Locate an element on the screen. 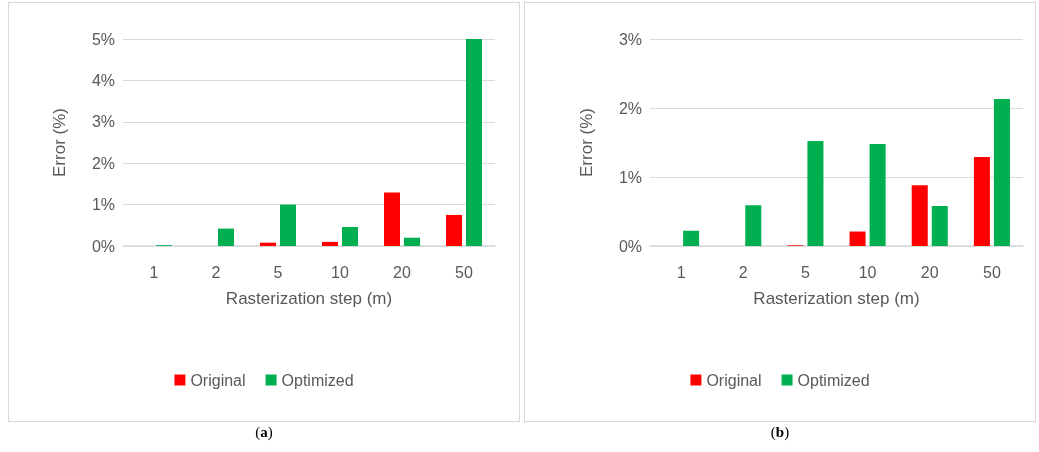  text: (b) is located at coordinates (780, 432).